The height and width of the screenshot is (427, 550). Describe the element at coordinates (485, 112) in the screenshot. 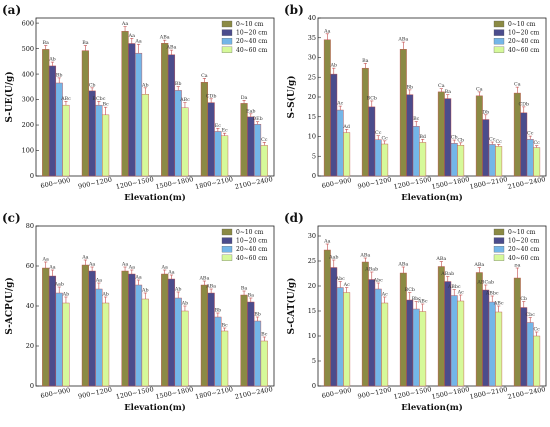

I see `significance-label: Db` at that location.